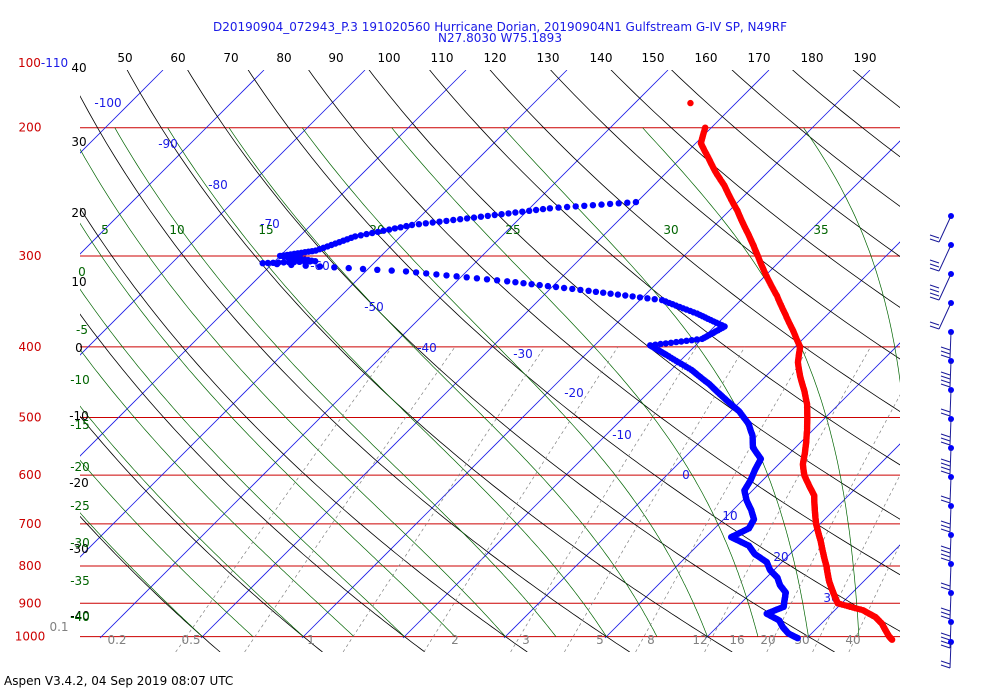  I want to click on pressure-label: 500, so click(30, 417).